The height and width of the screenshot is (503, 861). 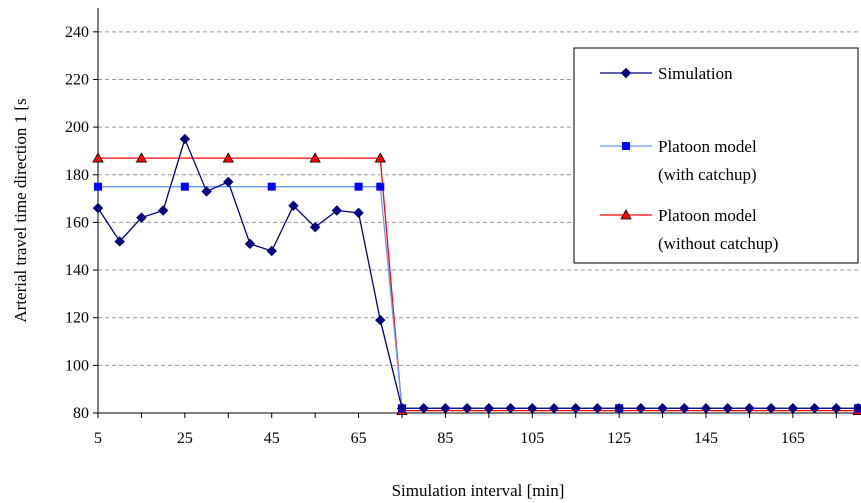 I want to click on legend-label-1-0: Platoon model, so click(x=707, y=146).